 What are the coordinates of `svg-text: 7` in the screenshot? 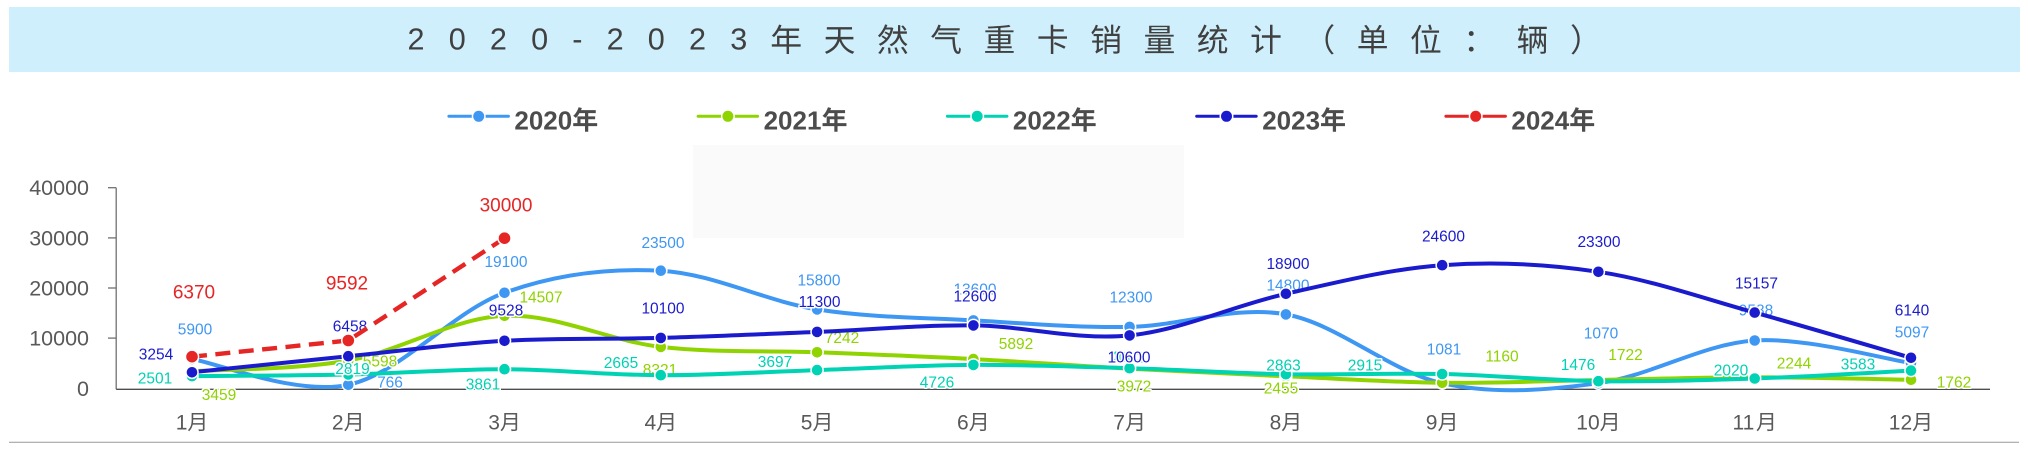 It's located at (1119, 423).